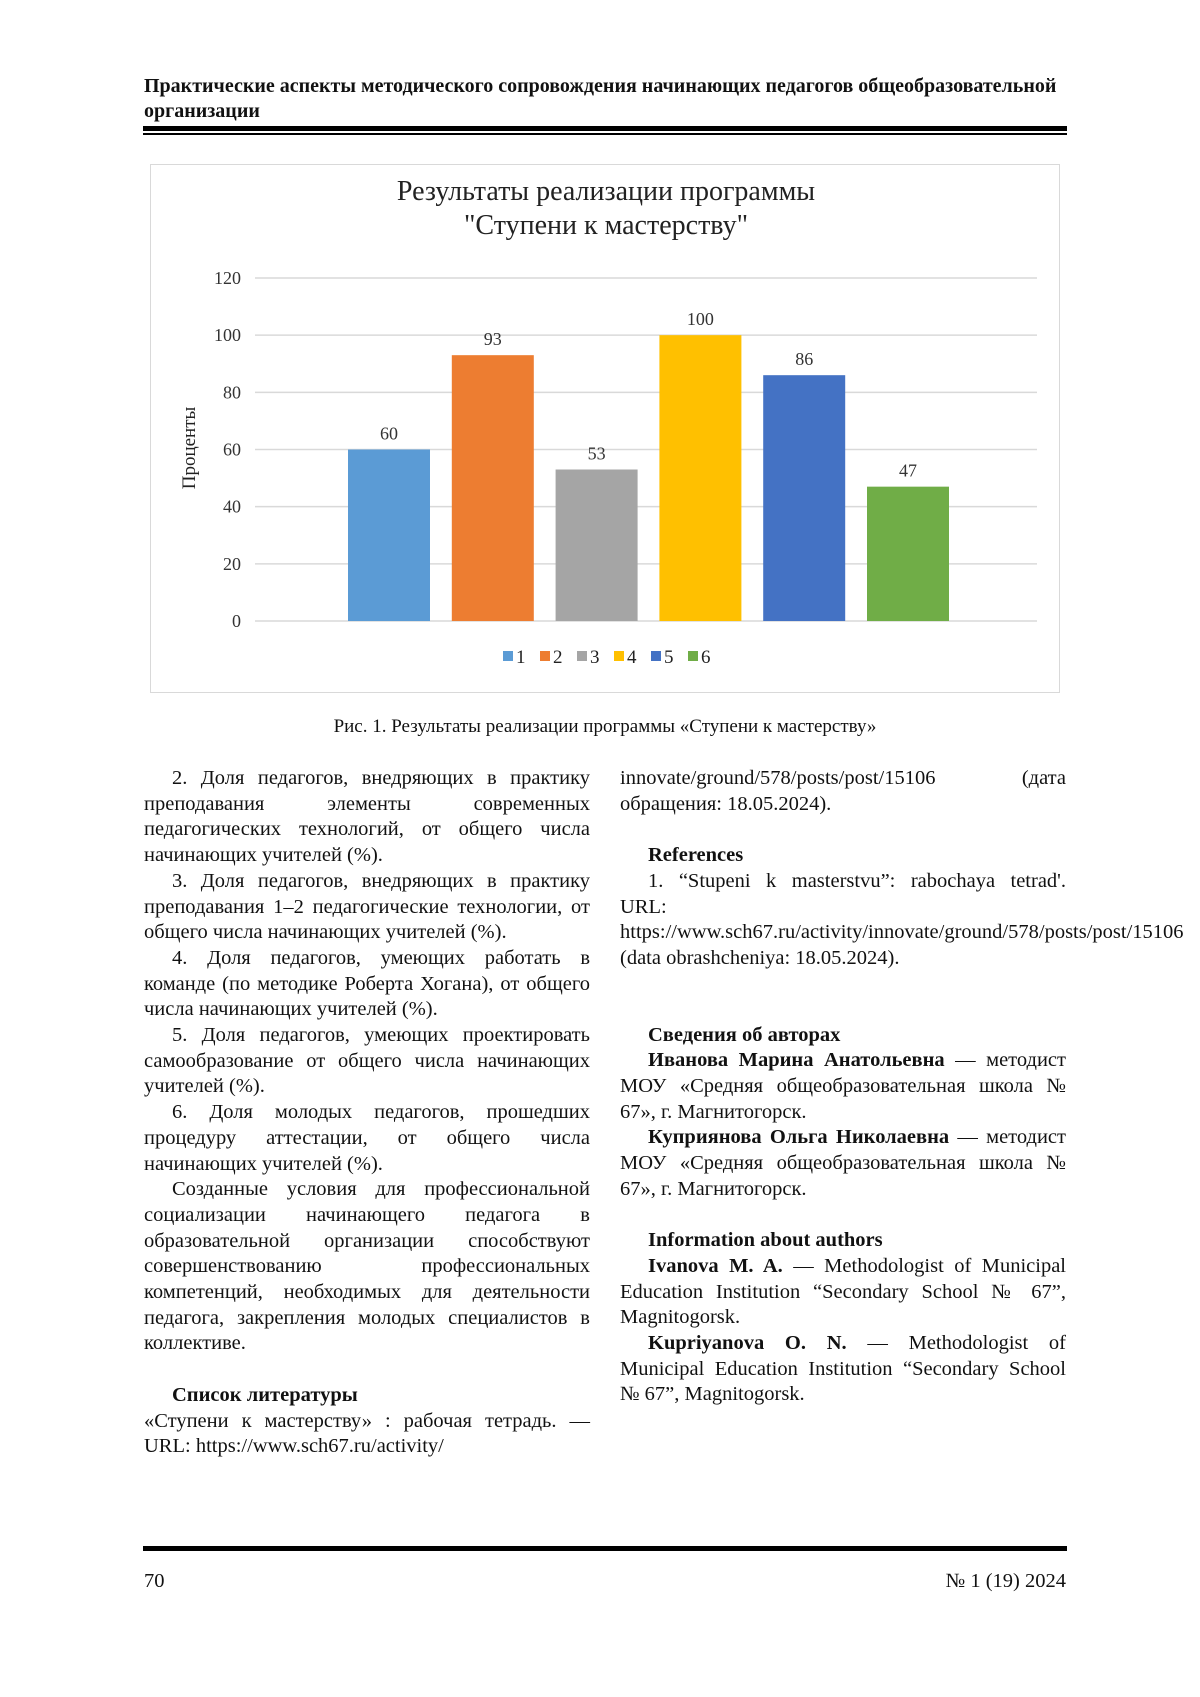  What do you see at coordinates (1005, 1581) in the screenshot?
I see `issue-number: № 1 (19) 2024` at bounding box center [1005, 1581].